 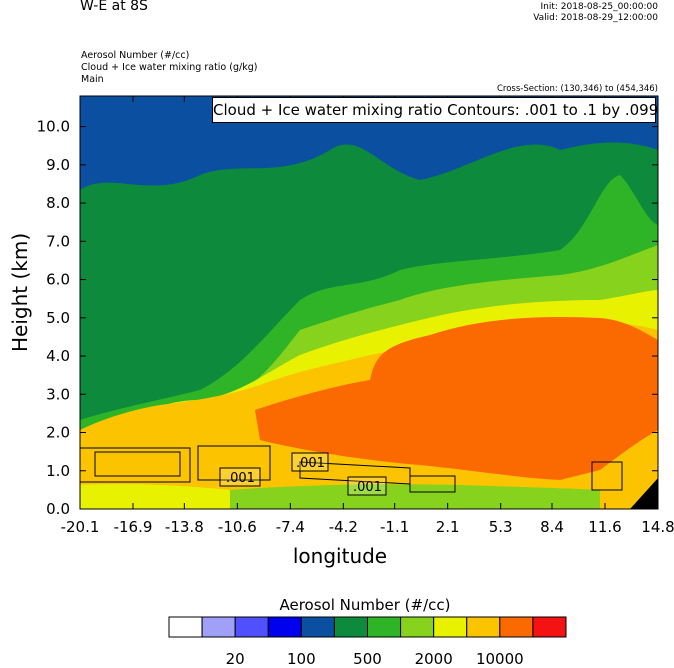 I want to click on colorbar-label: 20, so click(x=235, y=659).